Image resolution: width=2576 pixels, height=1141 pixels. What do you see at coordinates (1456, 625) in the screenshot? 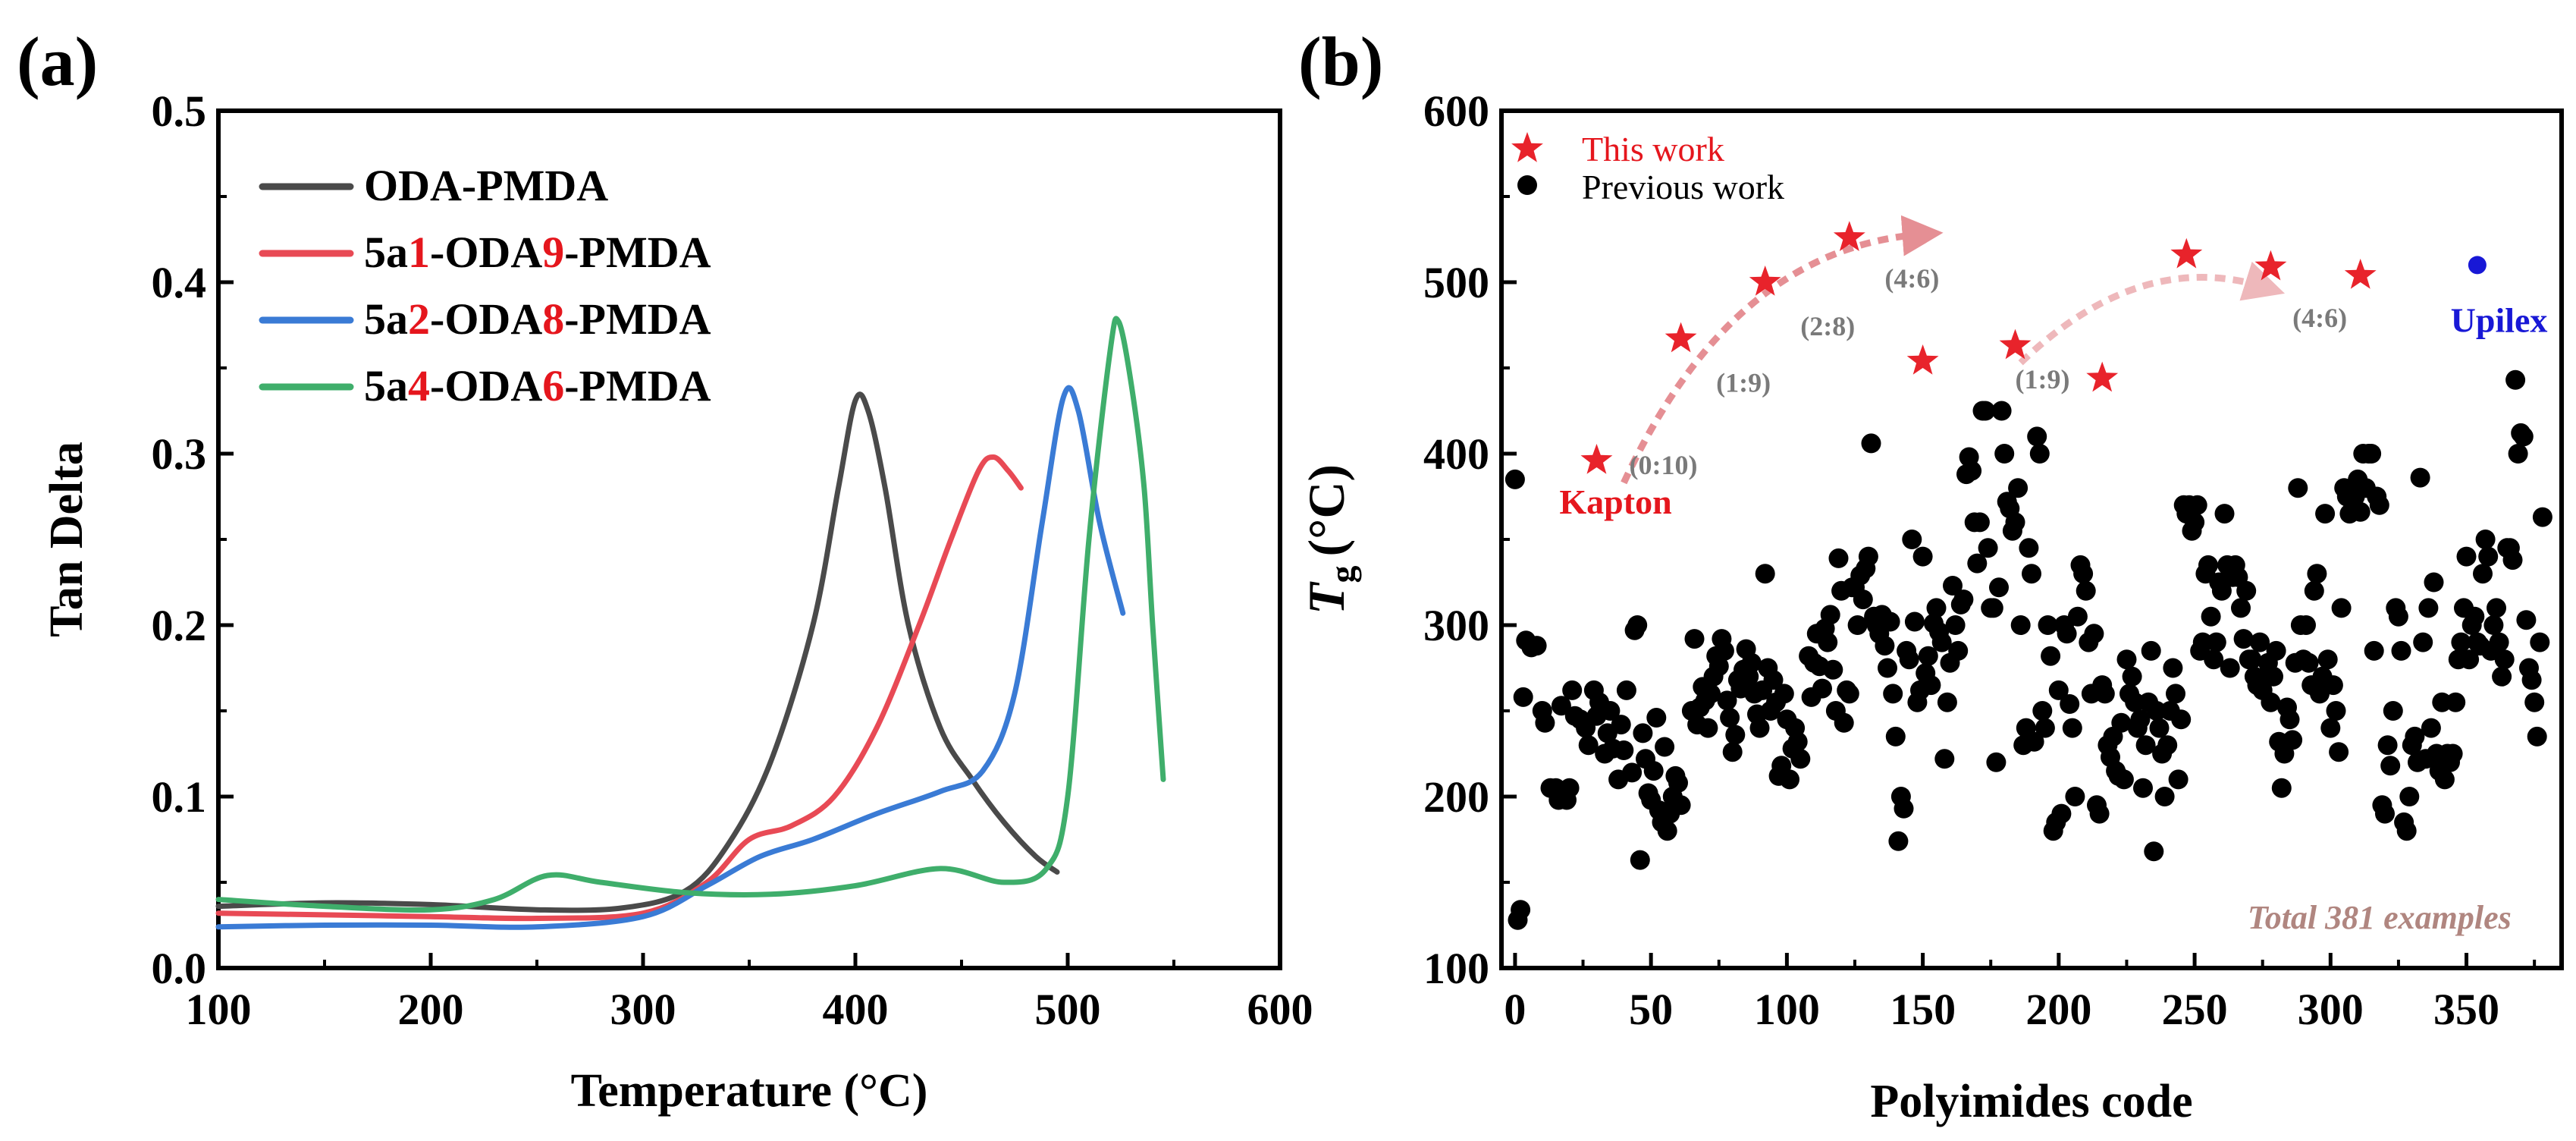
I see `y-tick-label: 300` at bounding box center [1456, 625].